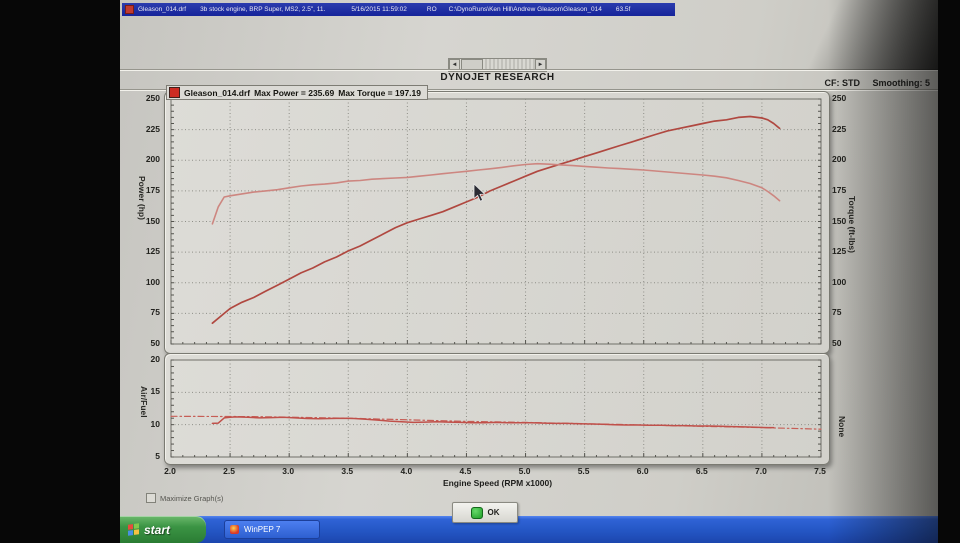 This screenshot has height=543, width=960. I want to click on start-button: start, so click(163, 529).